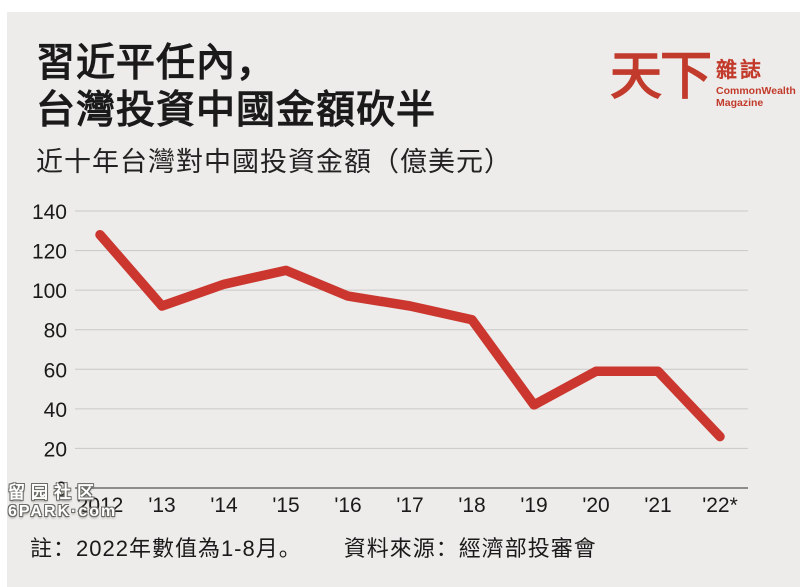 Image resolution: width=800 pixels, height=587 pixels. Describe the element at coordinates (55, 331) in the screenshot. I see `y-tick-label-80: 80` at that location.